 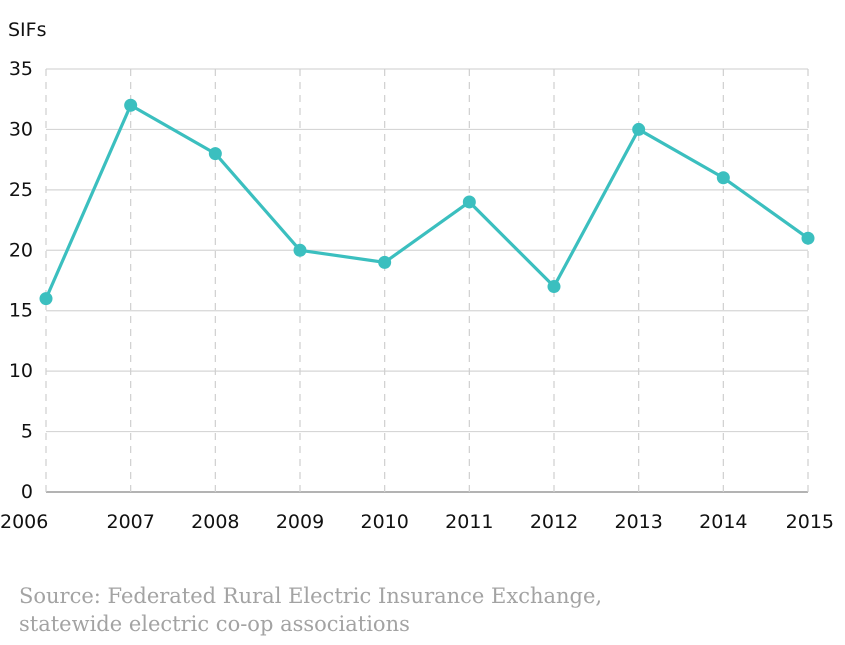 What do you see at coordinates (130, 522) in the screenshot?
I see `x-tick-label: 2007` at bounding box center [130, 522].